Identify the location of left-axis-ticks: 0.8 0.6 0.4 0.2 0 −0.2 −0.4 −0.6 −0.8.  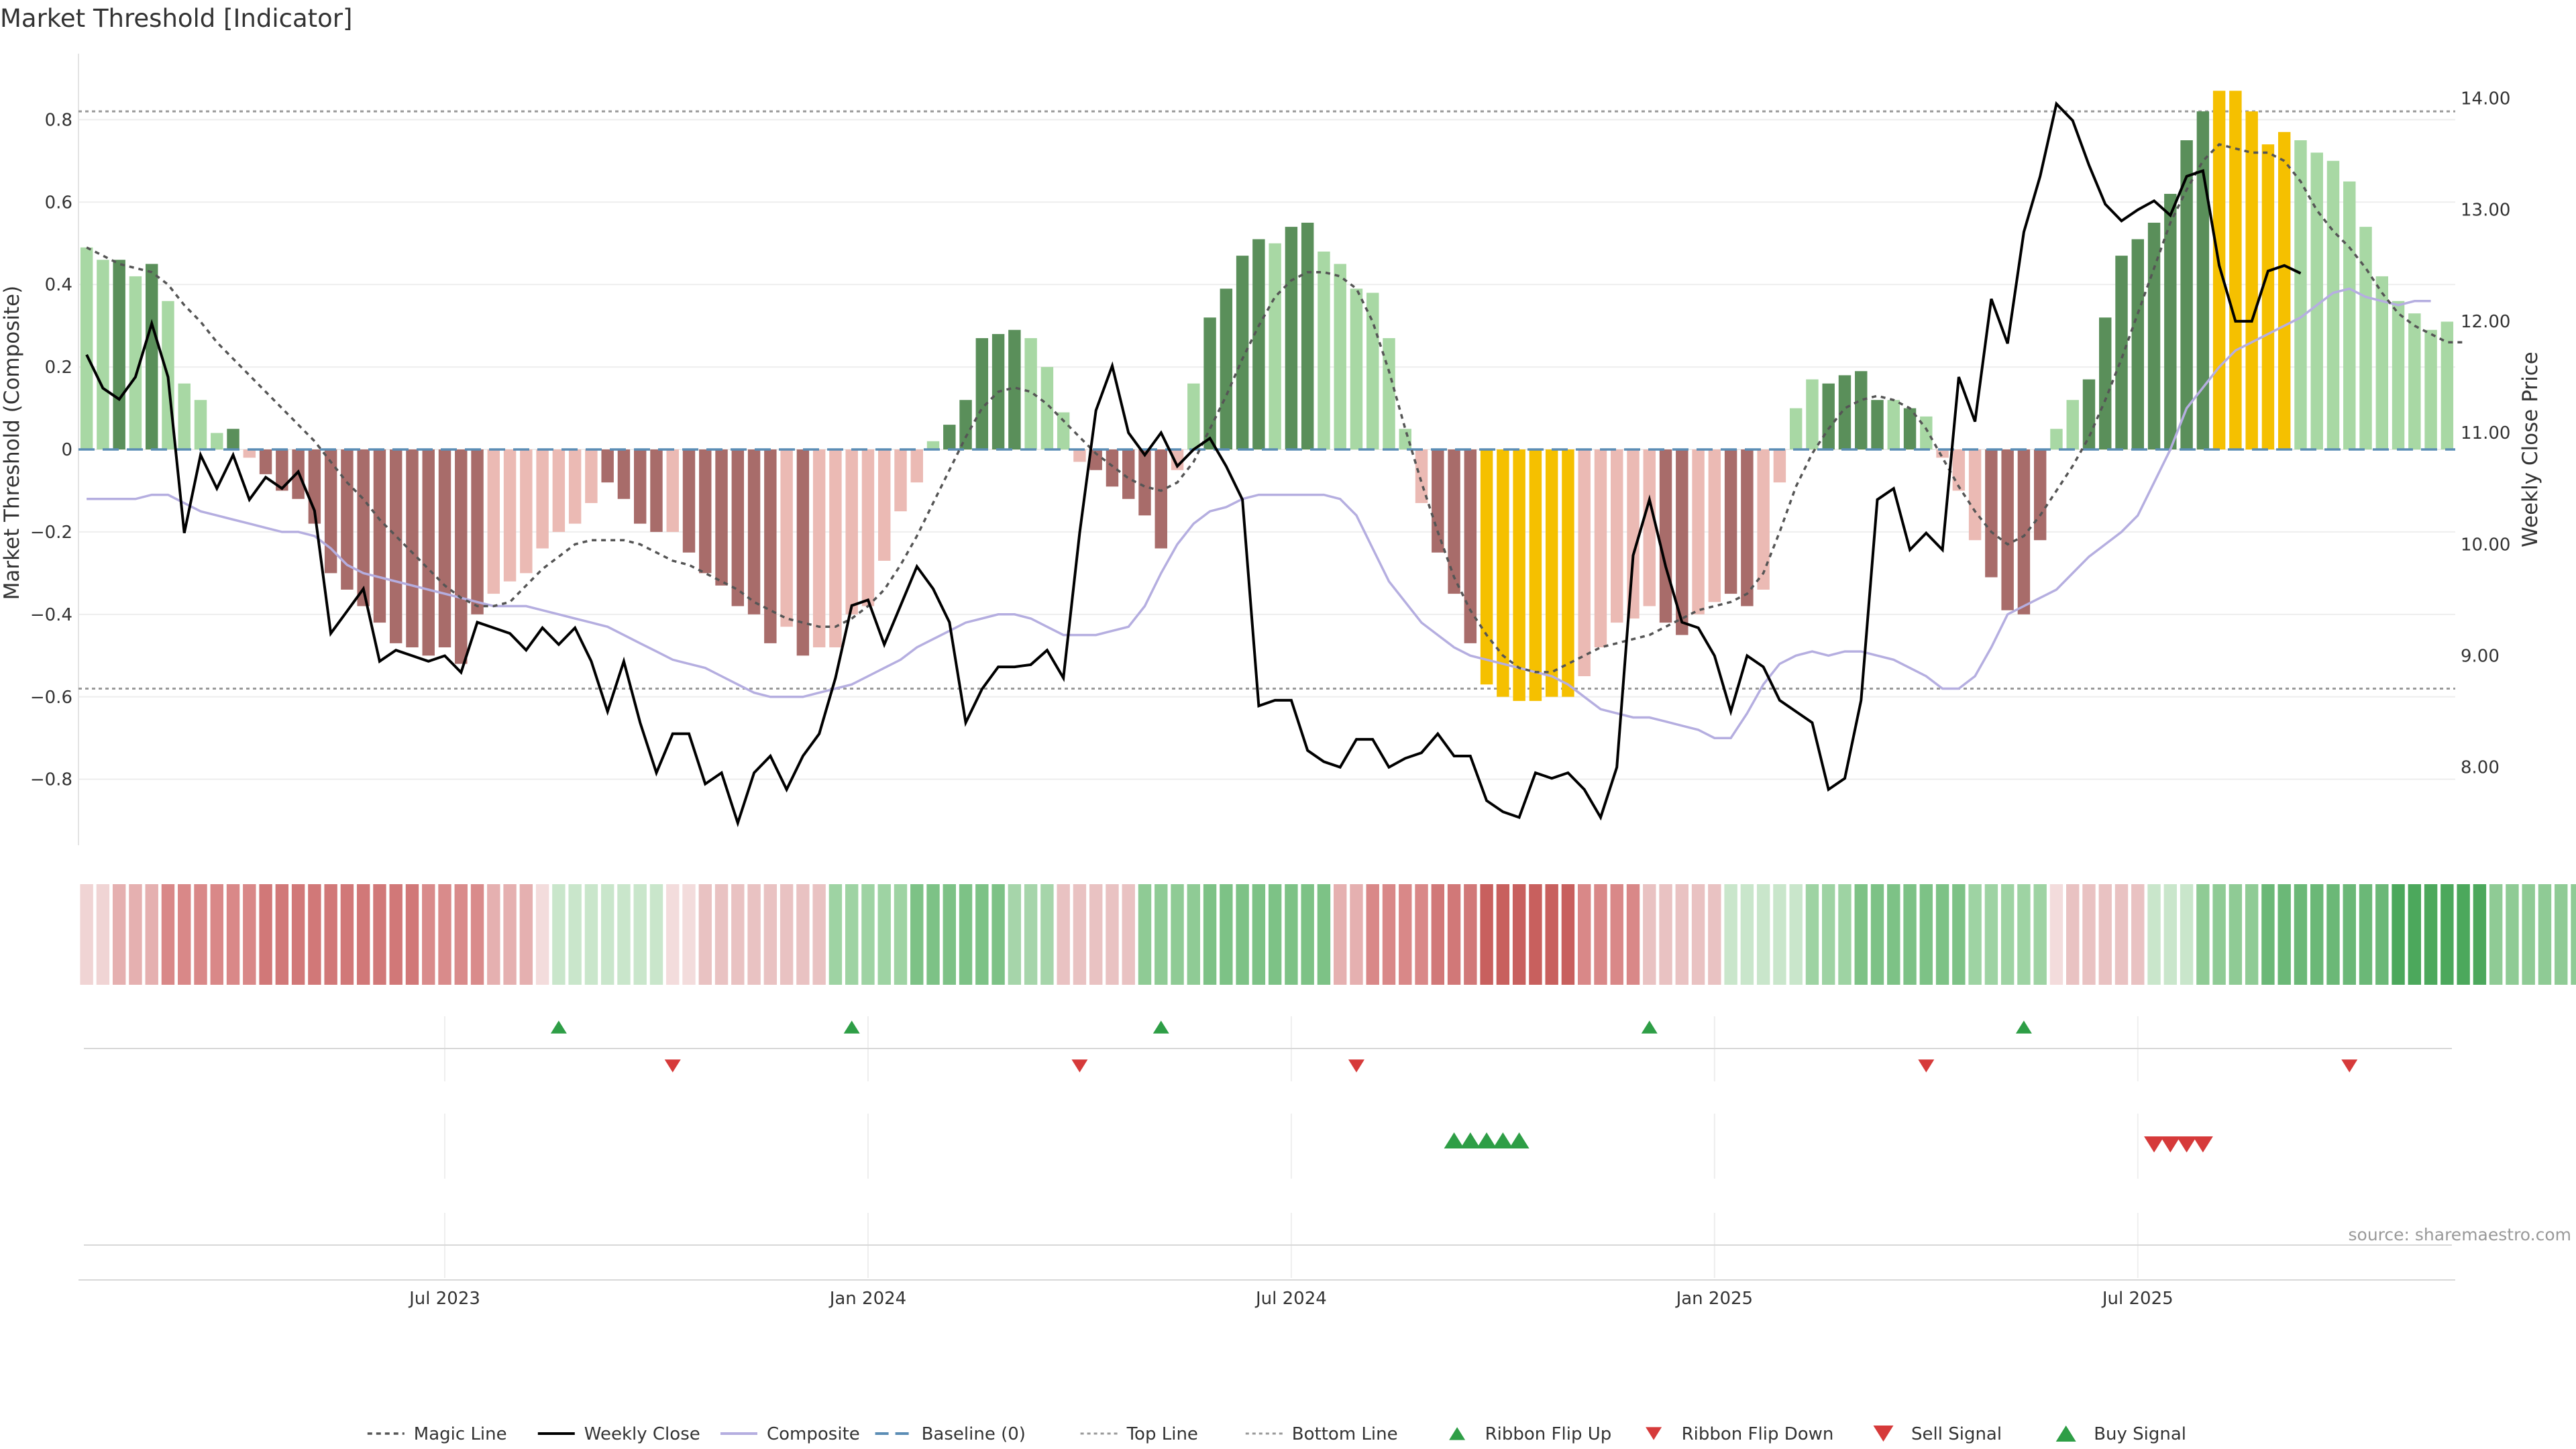
(51, 450).